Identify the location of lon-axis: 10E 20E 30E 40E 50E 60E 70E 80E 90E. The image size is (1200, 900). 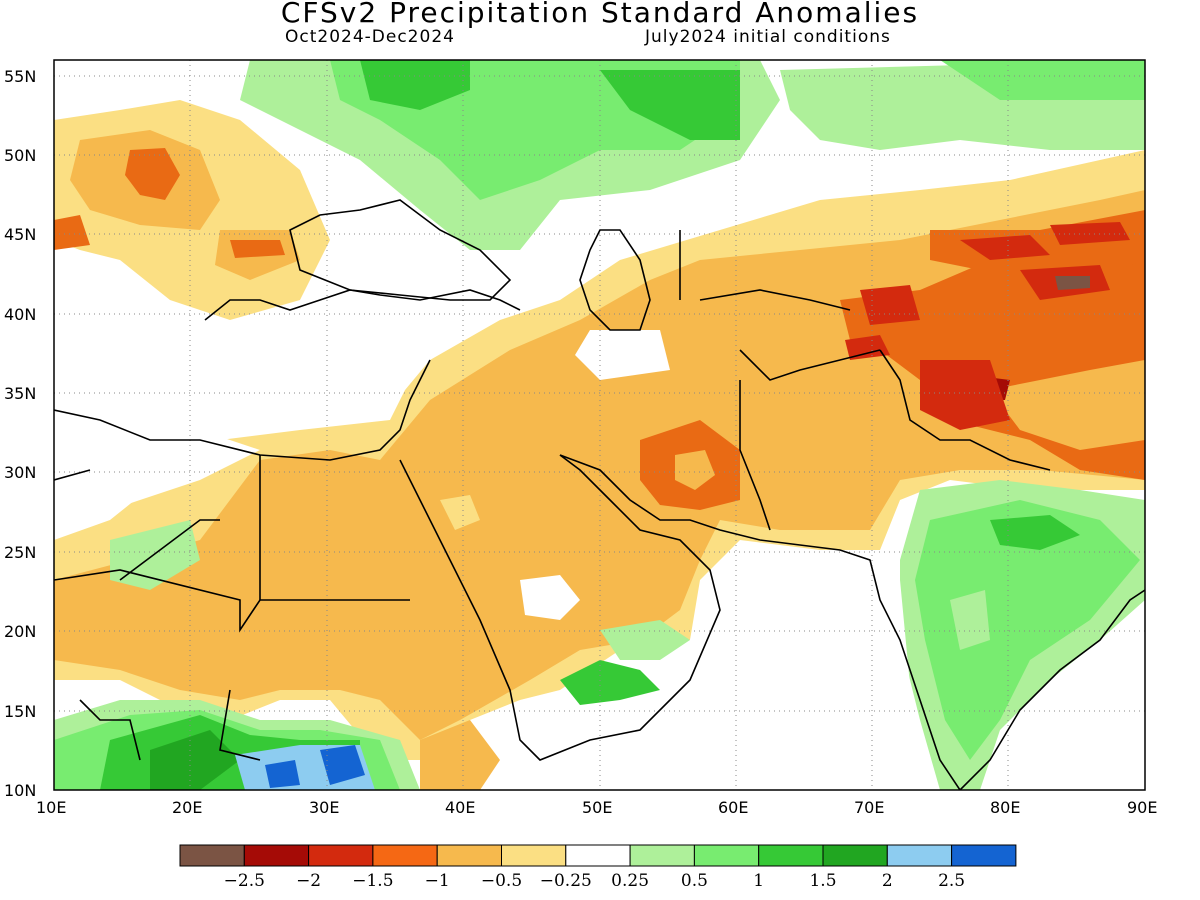
(596, 807).